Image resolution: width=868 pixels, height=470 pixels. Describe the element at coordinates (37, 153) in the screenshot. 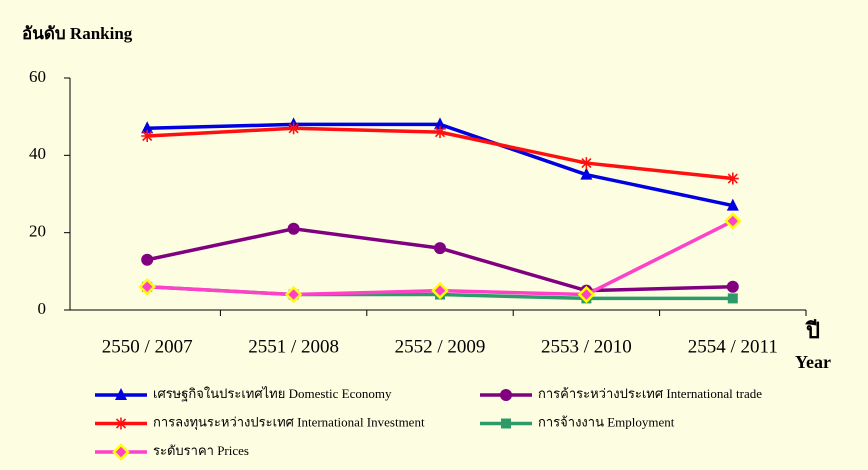

I see `y-tick-label: 40` at that location.